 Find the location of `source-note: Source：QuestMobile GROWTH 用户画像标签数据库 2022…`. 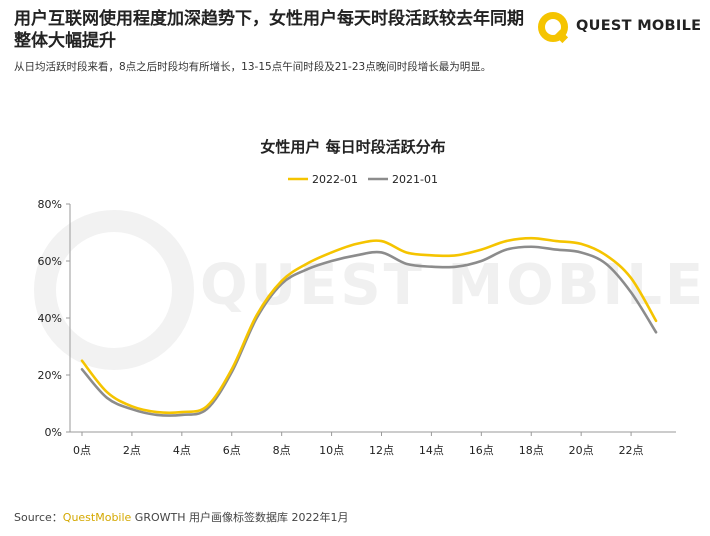

source-note: Source：QuestMobile GROWTH 用户画像标签数据库 2022… is located at coordinates (181, 517).